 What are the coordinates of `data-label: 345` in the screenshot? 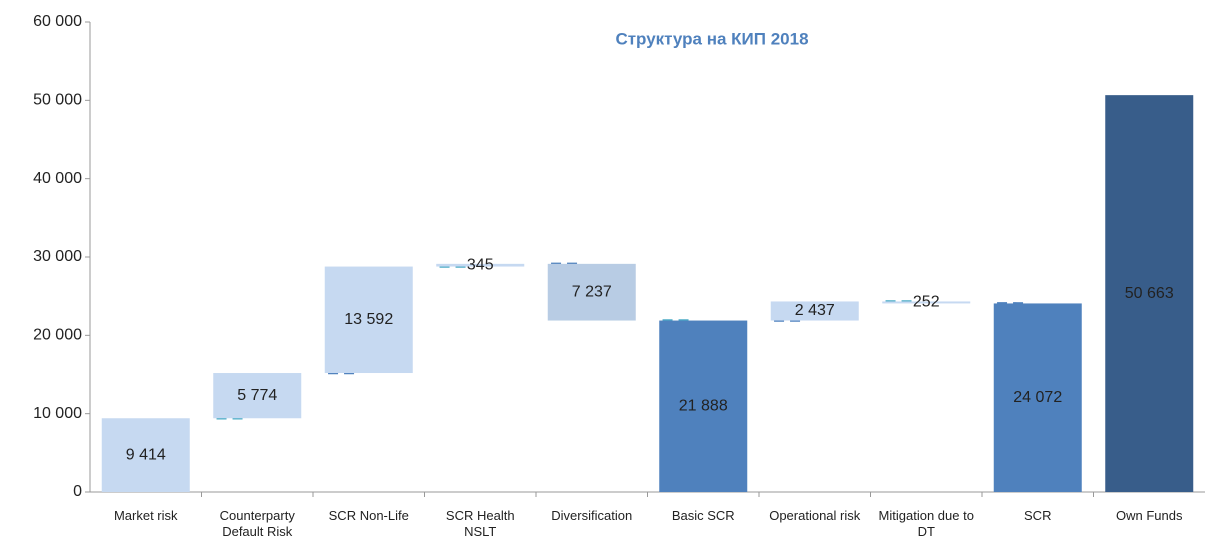 It's located at (480, 264).